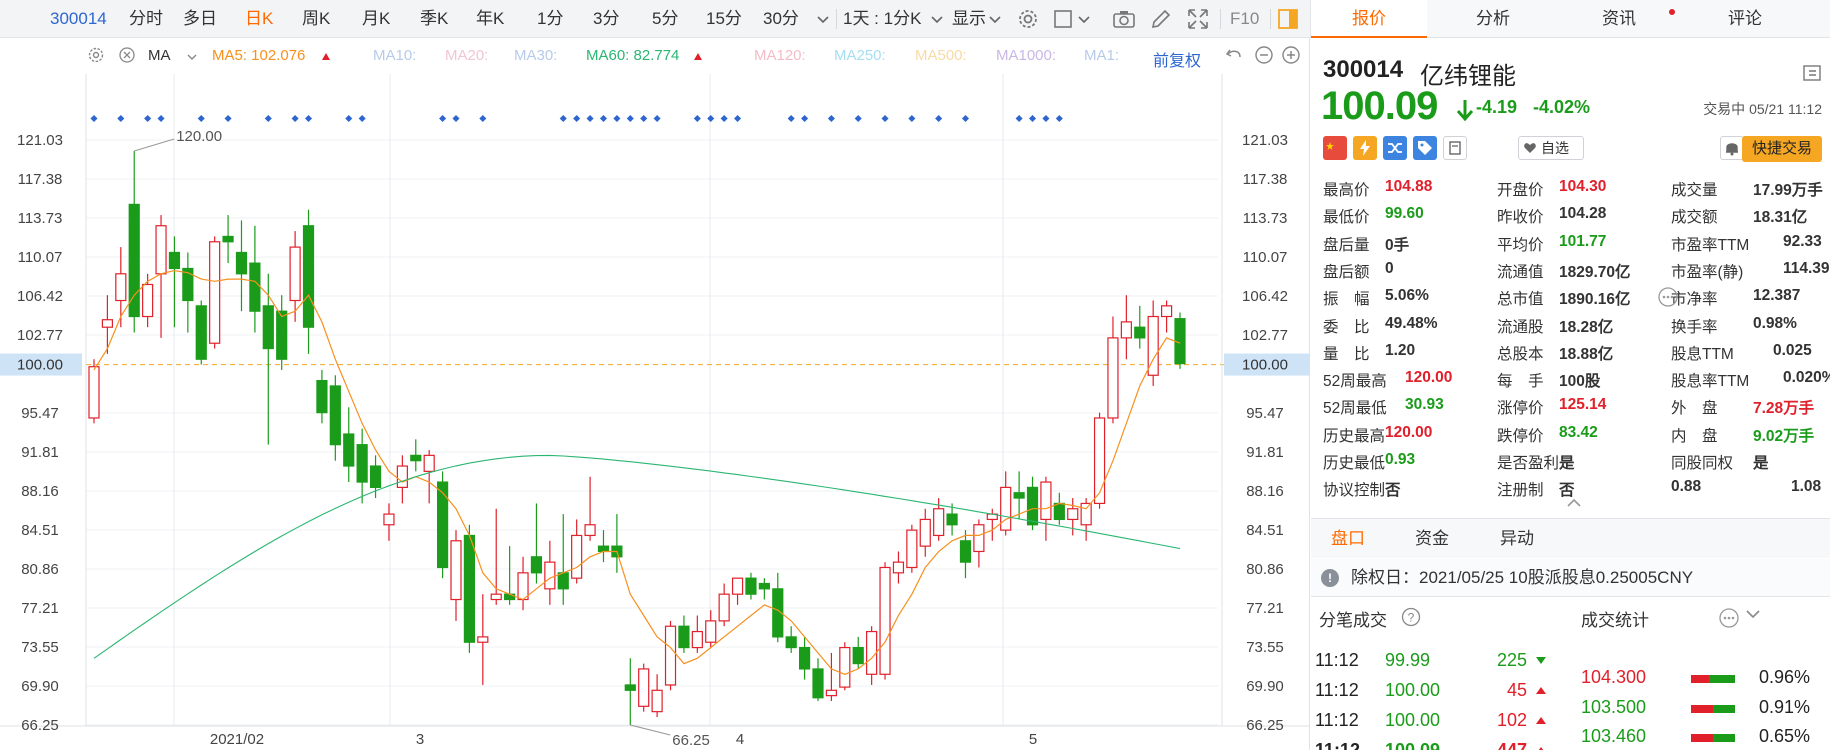 The image size is (1830, 750). Describe the element at coordinates (1812, 74) in the screenshot. I see `layout-icon` at that location.